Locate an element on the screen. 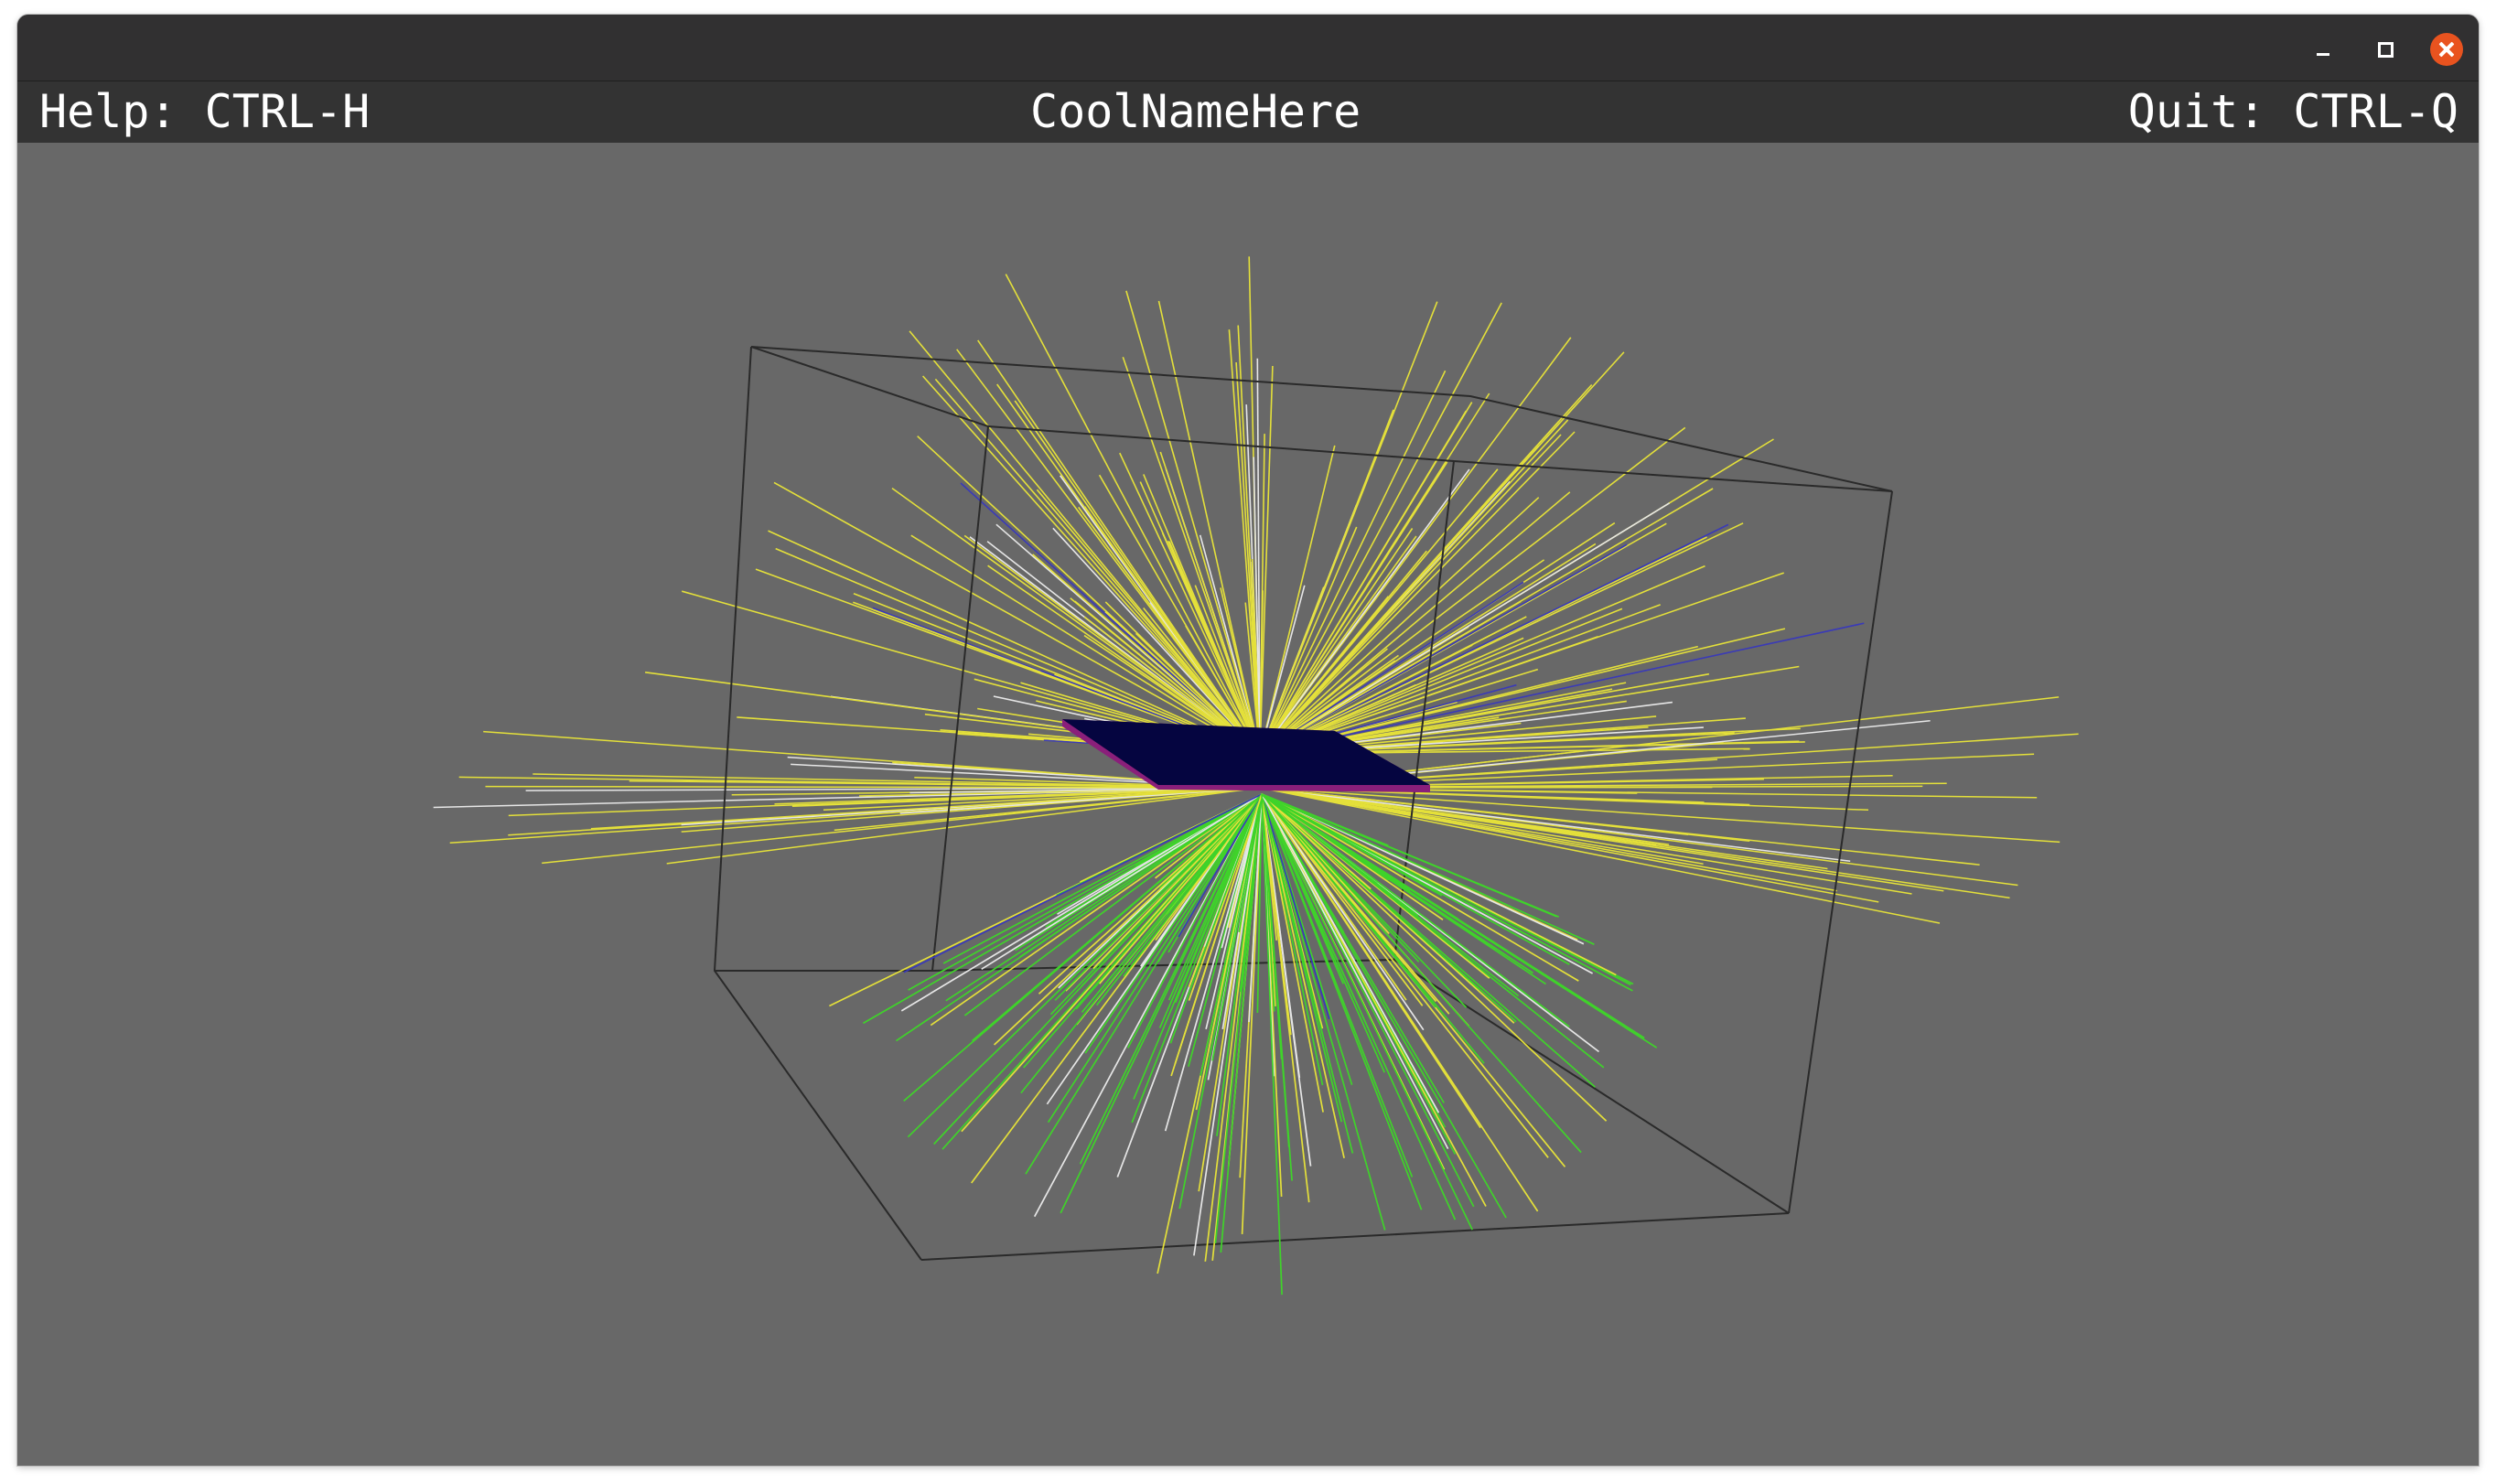 Image resolution: width=2496 pixels, height=1484 pixels. app-title: CoolNameHere is located at coordinates (1195, 111).